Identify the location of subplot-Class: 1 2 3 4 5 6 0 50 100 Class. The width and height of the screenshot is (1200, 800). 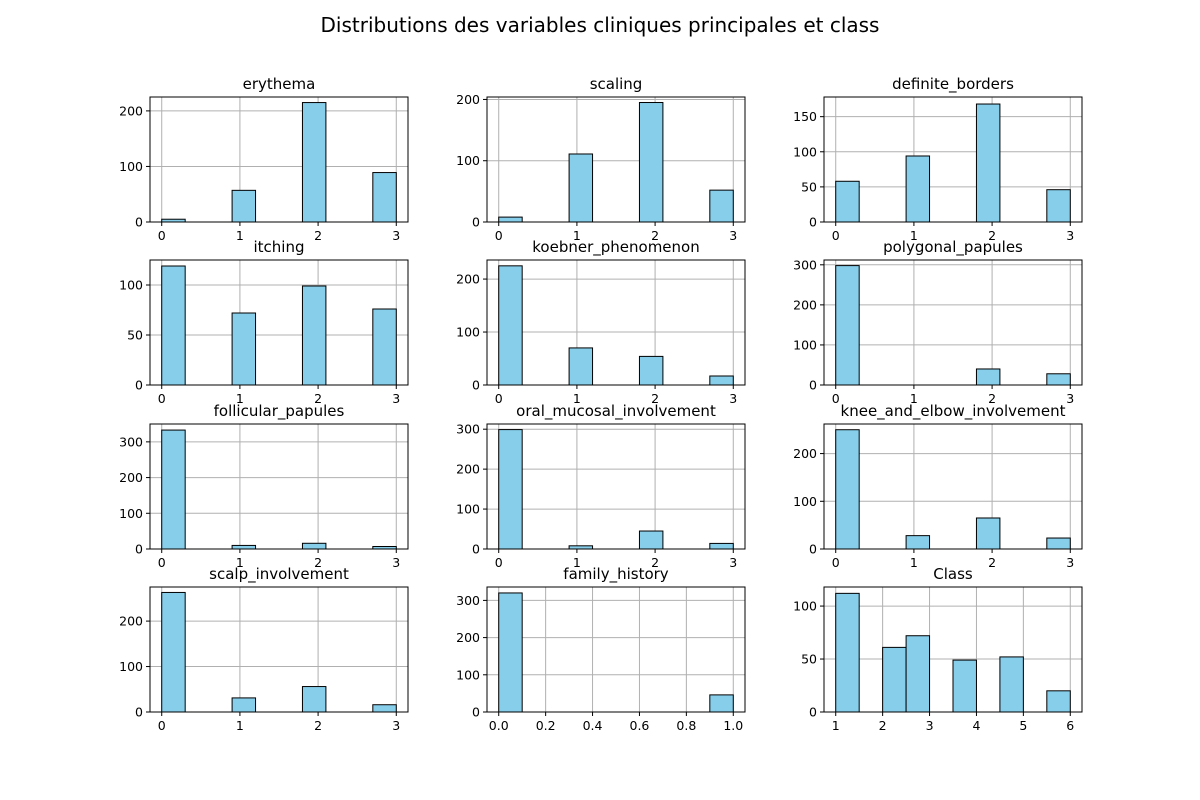
(938, 649).